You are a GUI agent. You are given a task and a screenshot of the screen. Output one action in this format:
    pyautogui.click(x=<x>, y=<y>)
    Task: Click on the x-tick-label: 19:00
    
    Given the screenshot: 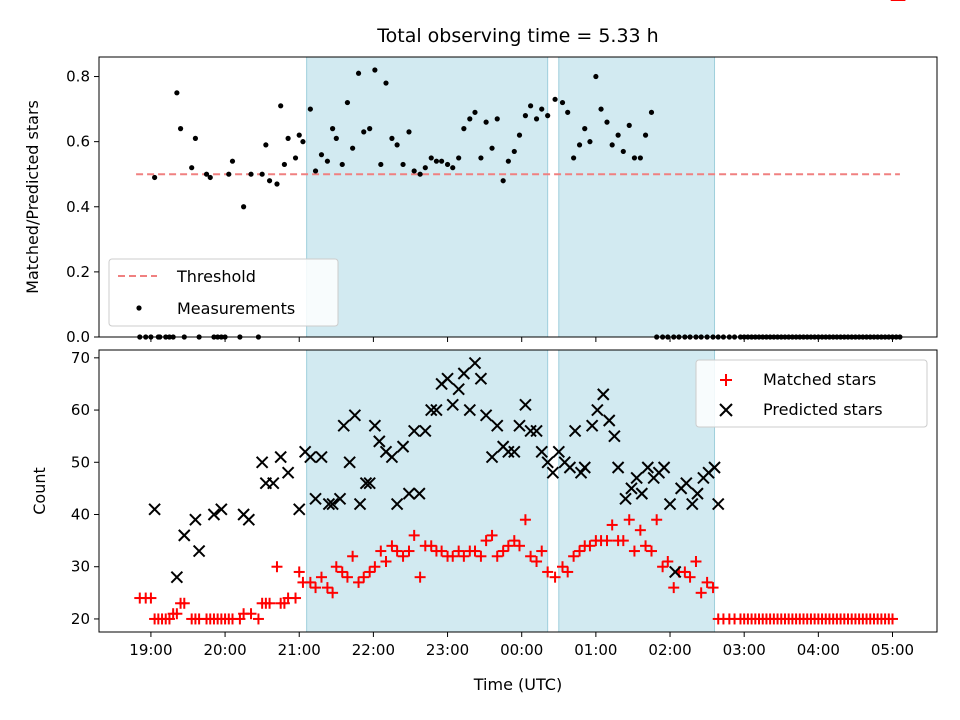 What is the action you would take?
    pyautogui.click(x=150, y=650)
    